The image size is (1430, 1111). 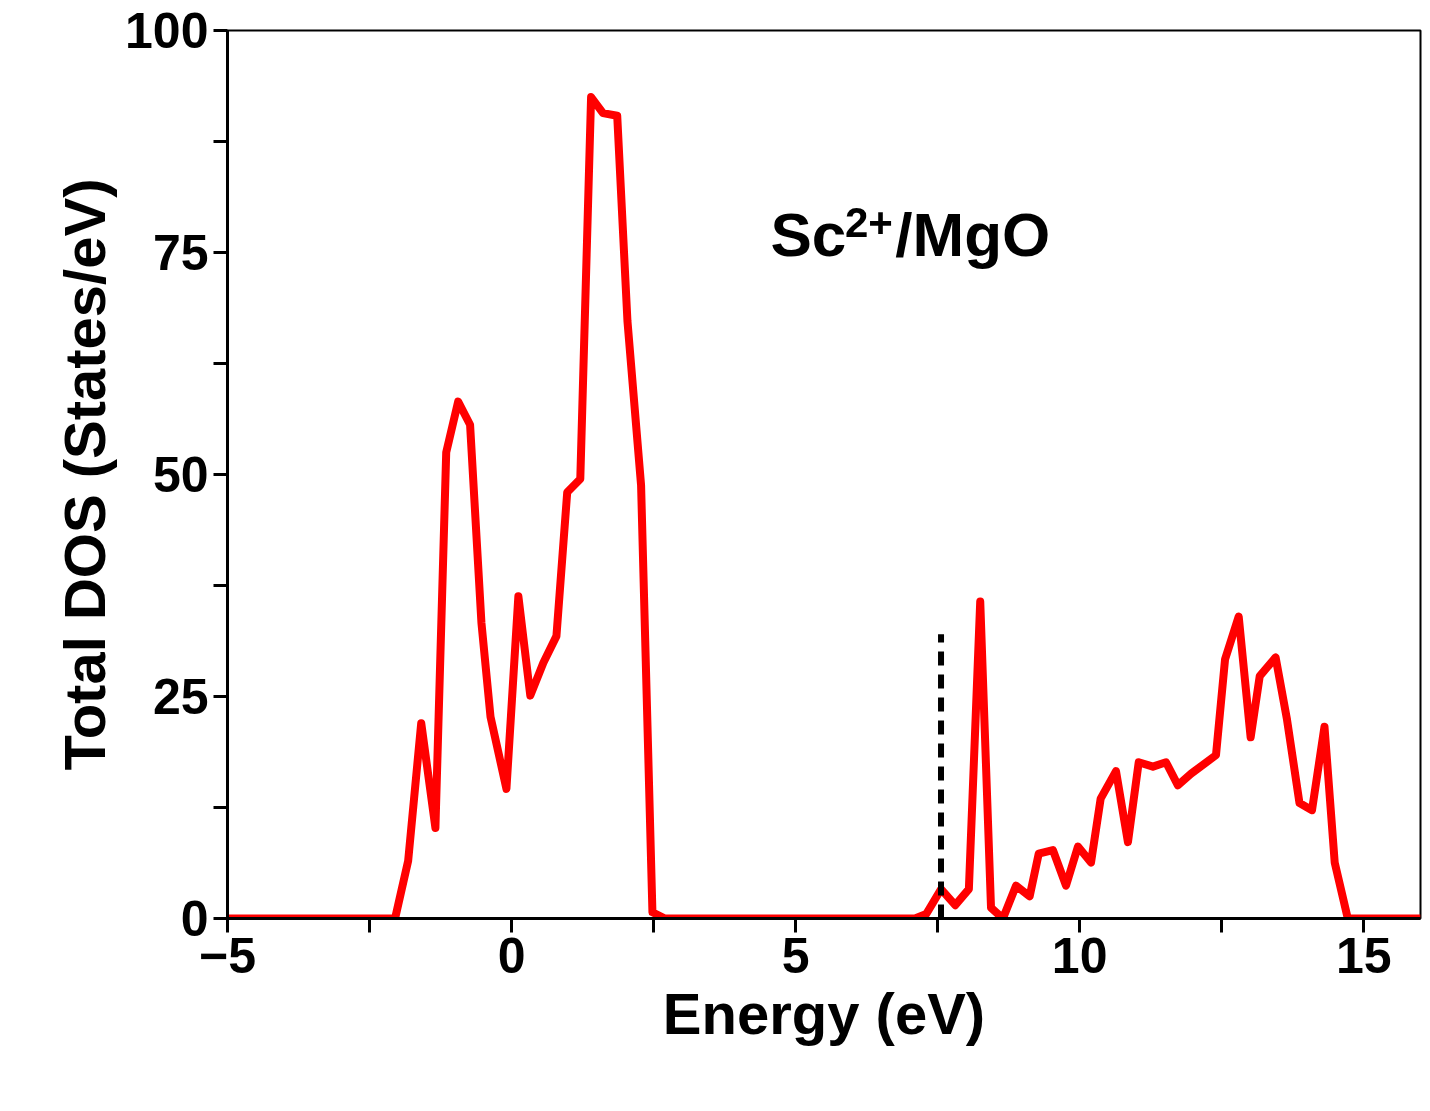 What do you see at coordinates (180, 253) in the screenshot?
I see `y-tick-label: 75` at bounding box center [180, 253].